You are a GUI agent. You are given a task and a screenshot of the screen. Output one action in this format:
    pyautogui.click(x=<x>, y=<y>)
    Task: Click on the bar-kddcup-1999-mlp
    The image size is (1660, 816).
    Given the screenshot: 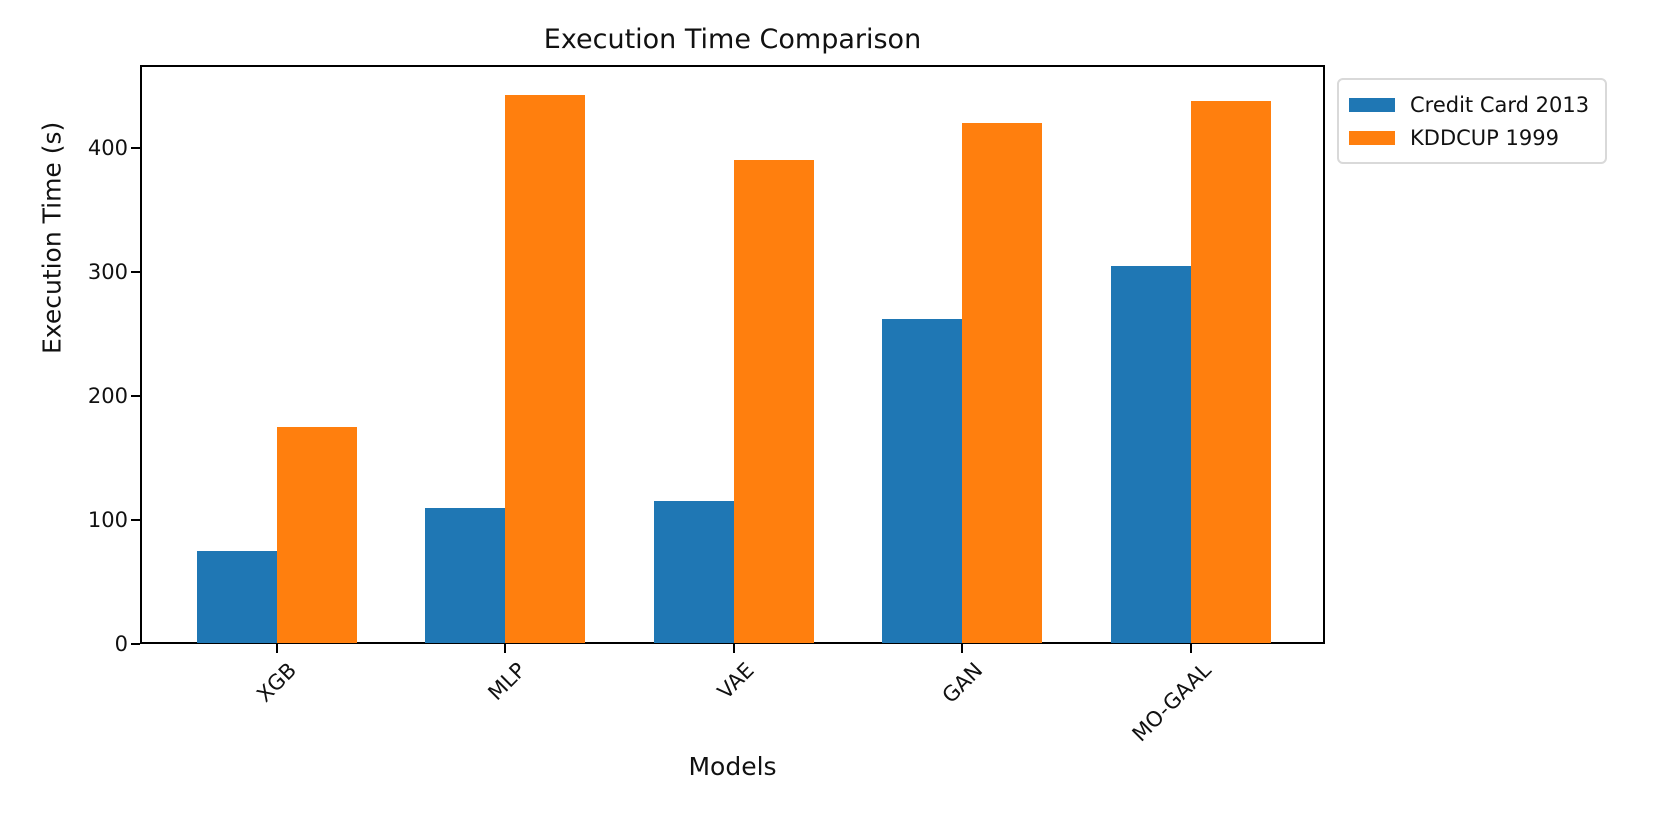 What is the action you would take?
    pyautogui.click(x=545, y=368)
    